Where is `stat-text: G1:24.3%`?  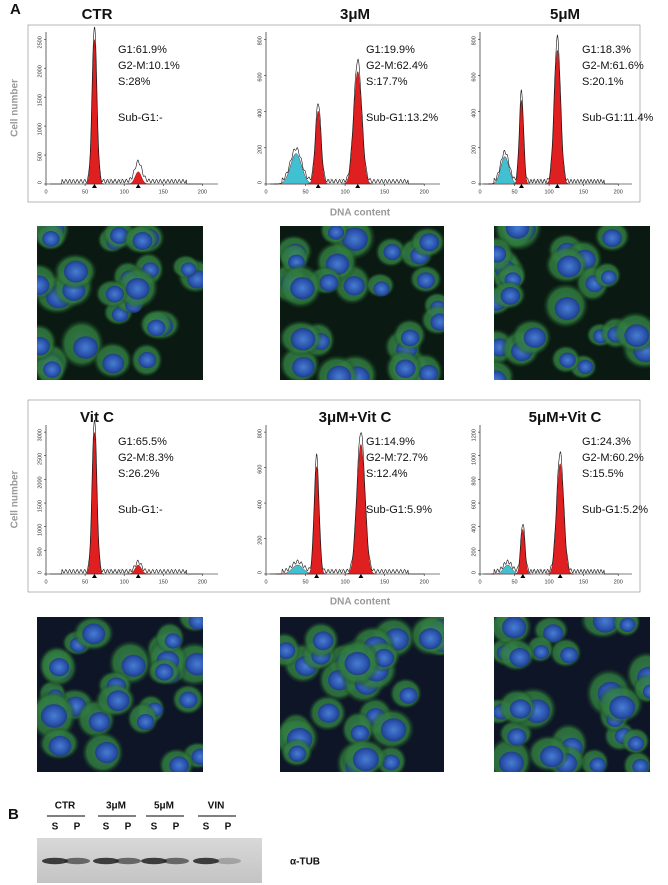 stat-text: G1:24.3% is located at coordinates (606, 442).